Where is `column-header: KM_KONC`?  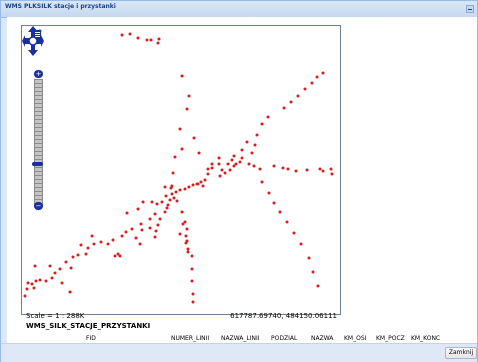
column-header: KM_KONC is located at coordinates (426, 338).